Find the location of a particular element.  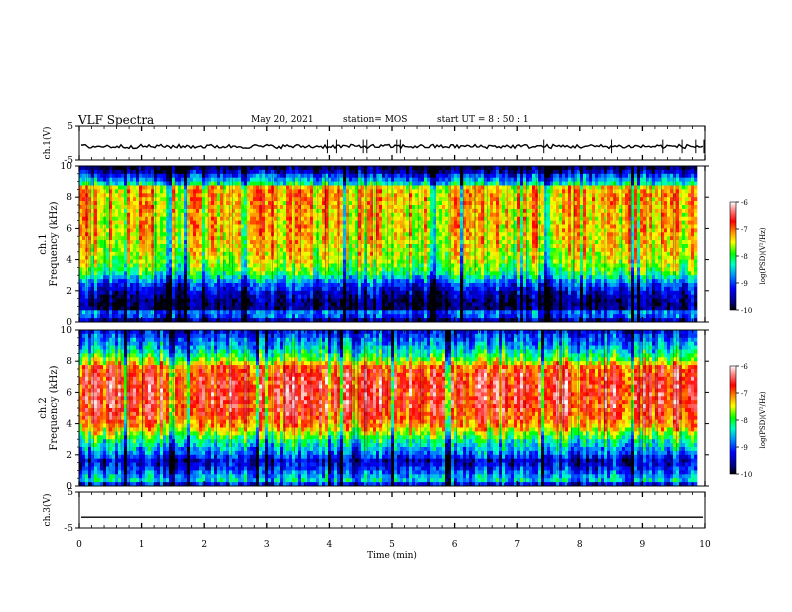

ch2-spectrogram-ytick: 10 is located at coordinates (67, 331).